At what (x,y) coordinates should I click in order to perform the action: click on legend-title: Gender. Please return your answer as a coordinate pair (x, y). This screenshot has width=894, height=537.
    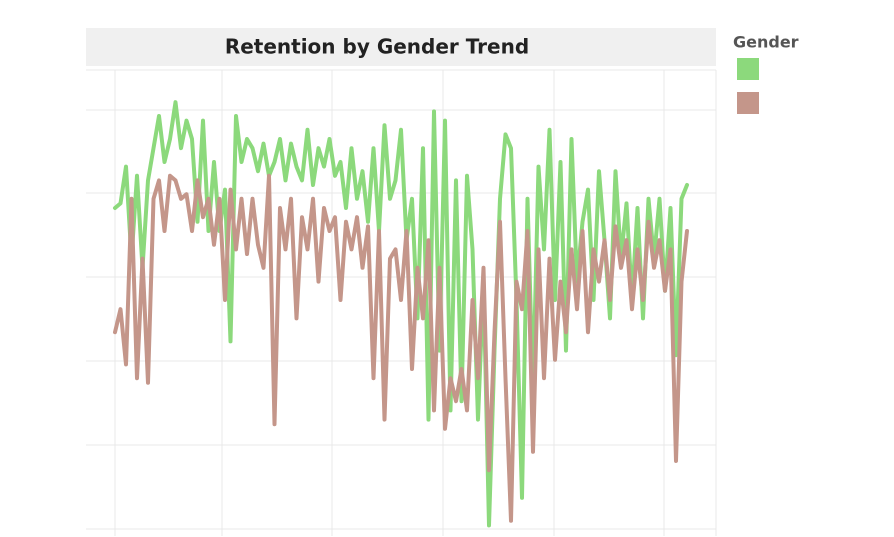
    Looking at the image, I should click on (766, 42).